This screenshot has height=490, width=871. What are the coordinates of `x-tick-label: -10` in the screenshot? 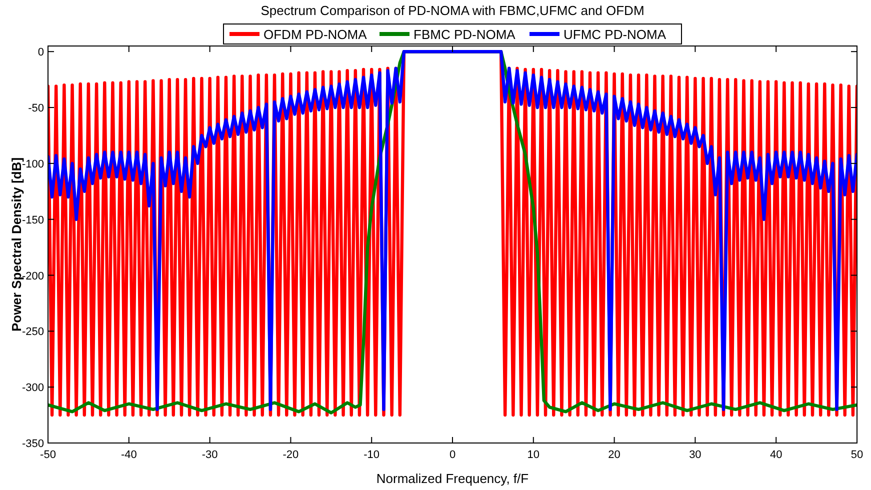 It's located at (372, 455).